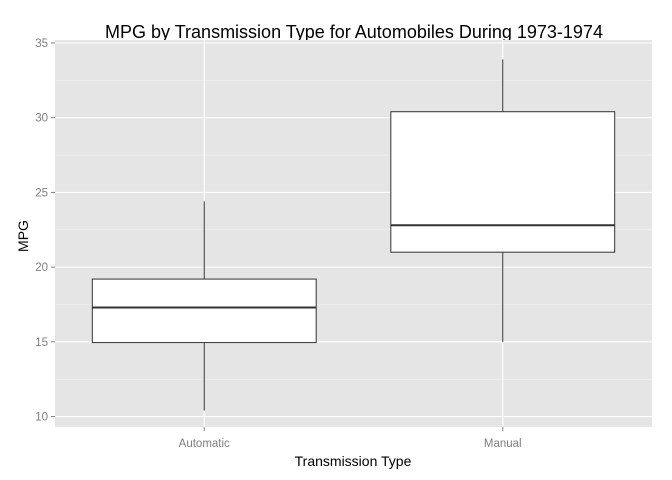  I want to click on y-axis-title: MPG, so click(23, 236).